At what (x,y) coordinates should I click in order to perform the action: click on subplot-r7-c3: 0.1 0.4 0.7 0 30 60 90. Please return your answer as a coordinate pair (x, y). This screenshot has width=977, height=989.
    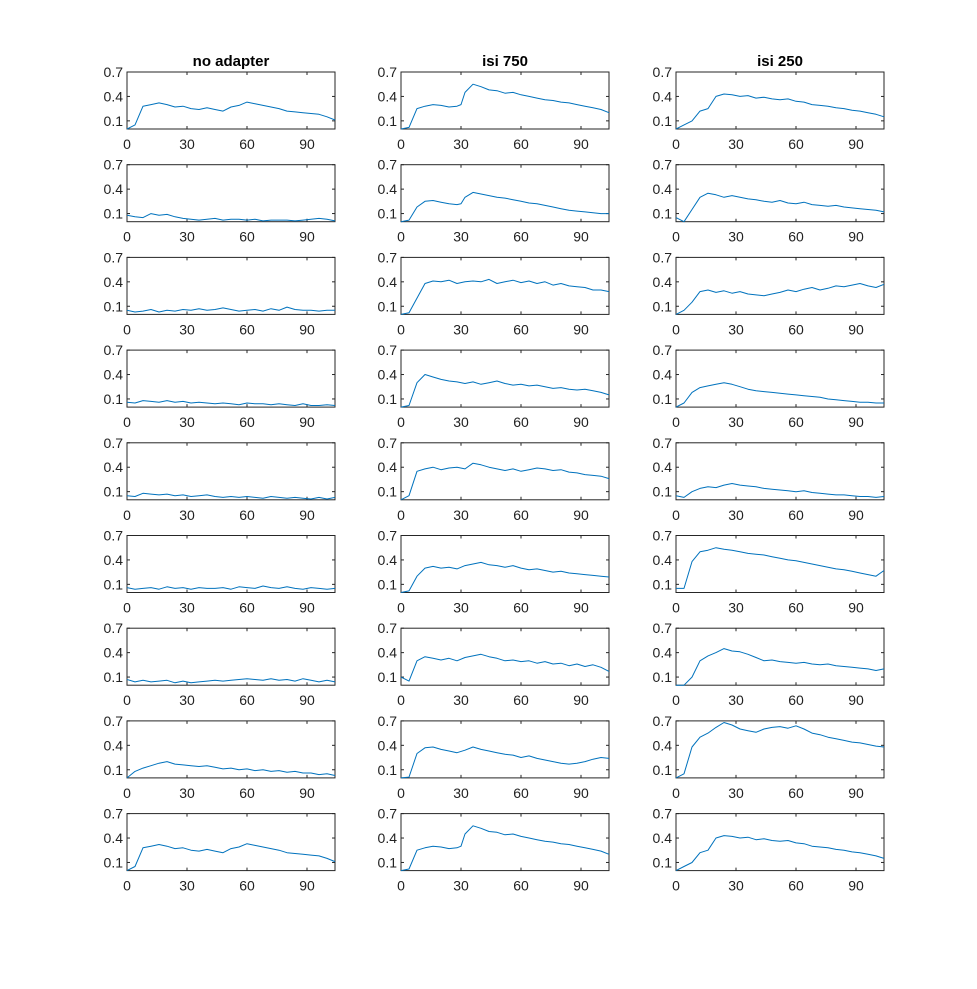
    Looking at the image, I should click on (769, 664).